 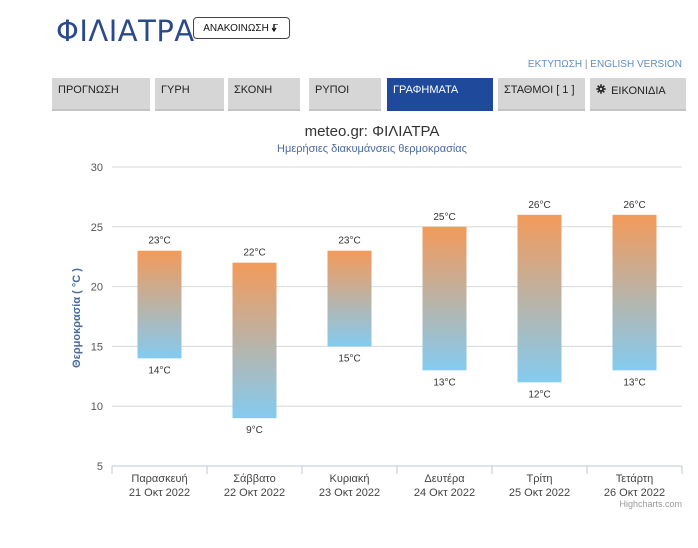 I want to click on tab-dust: ΣΚΟΝΗ, so click(x=264, y=94).